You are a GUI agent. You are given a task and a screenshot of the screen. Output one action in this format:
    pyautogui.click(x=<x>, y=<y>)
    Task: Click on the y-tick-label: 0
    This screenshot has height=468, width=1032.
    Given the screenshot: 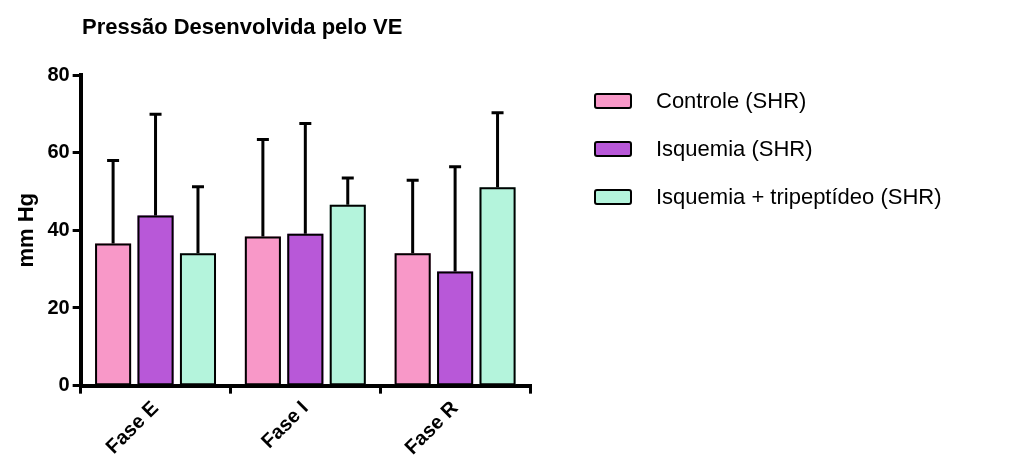 What is the action you would take?
    pyautogui.click(x=64, y=384)
    